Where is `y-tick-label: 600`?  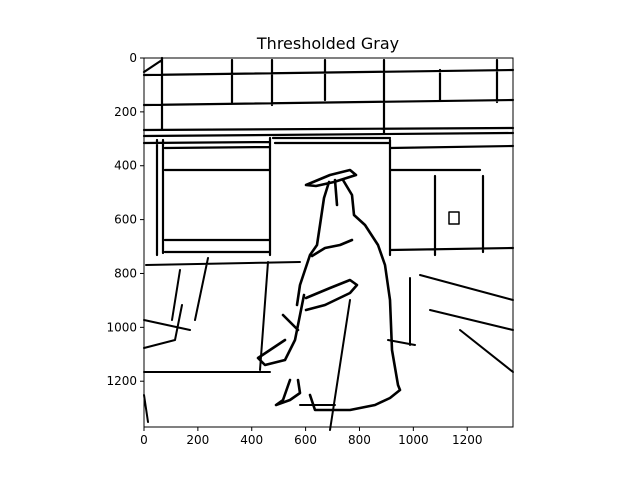
y-tick-label: 600 is located at coordinates (125, 220).